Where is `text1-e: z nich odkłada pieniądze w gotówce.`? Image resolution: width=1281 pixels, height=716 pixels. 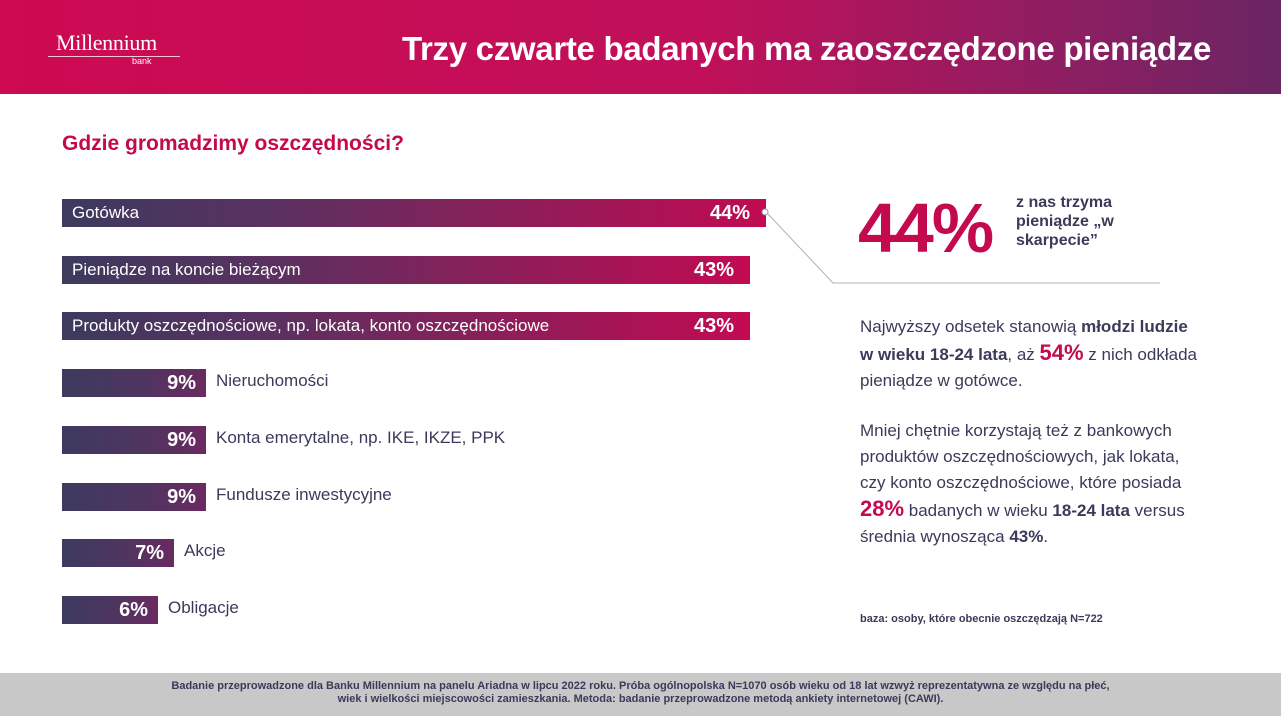
text1-e: z nich odkłada pieniądze w gotówce. is located at coordinates (1028, 367).